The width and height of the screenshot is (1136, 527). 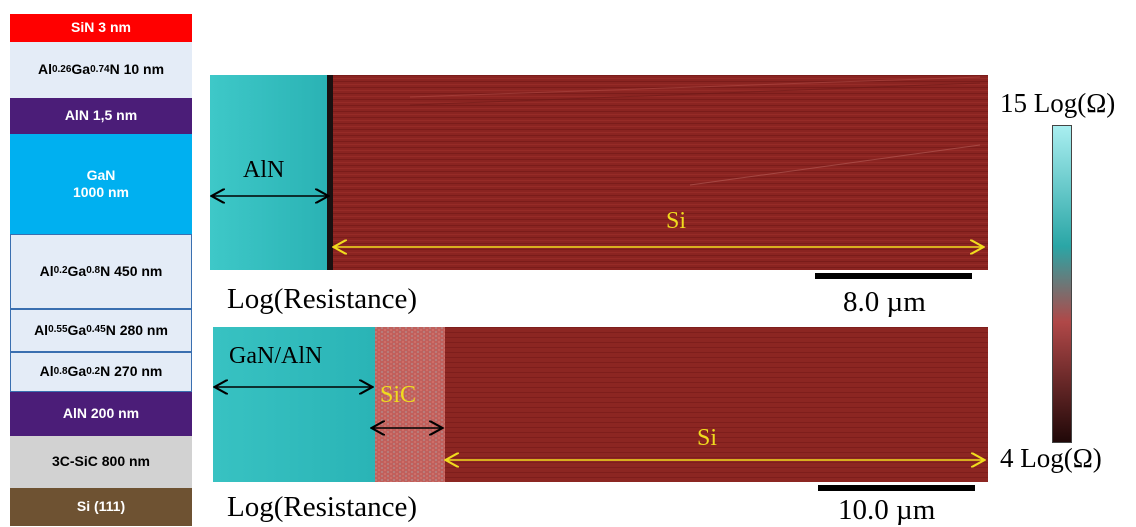 What do you see at coordinates (707, 438) in the screenshot?
I see `region-label-si-bottom: Si` at bounding box center [707, 438].